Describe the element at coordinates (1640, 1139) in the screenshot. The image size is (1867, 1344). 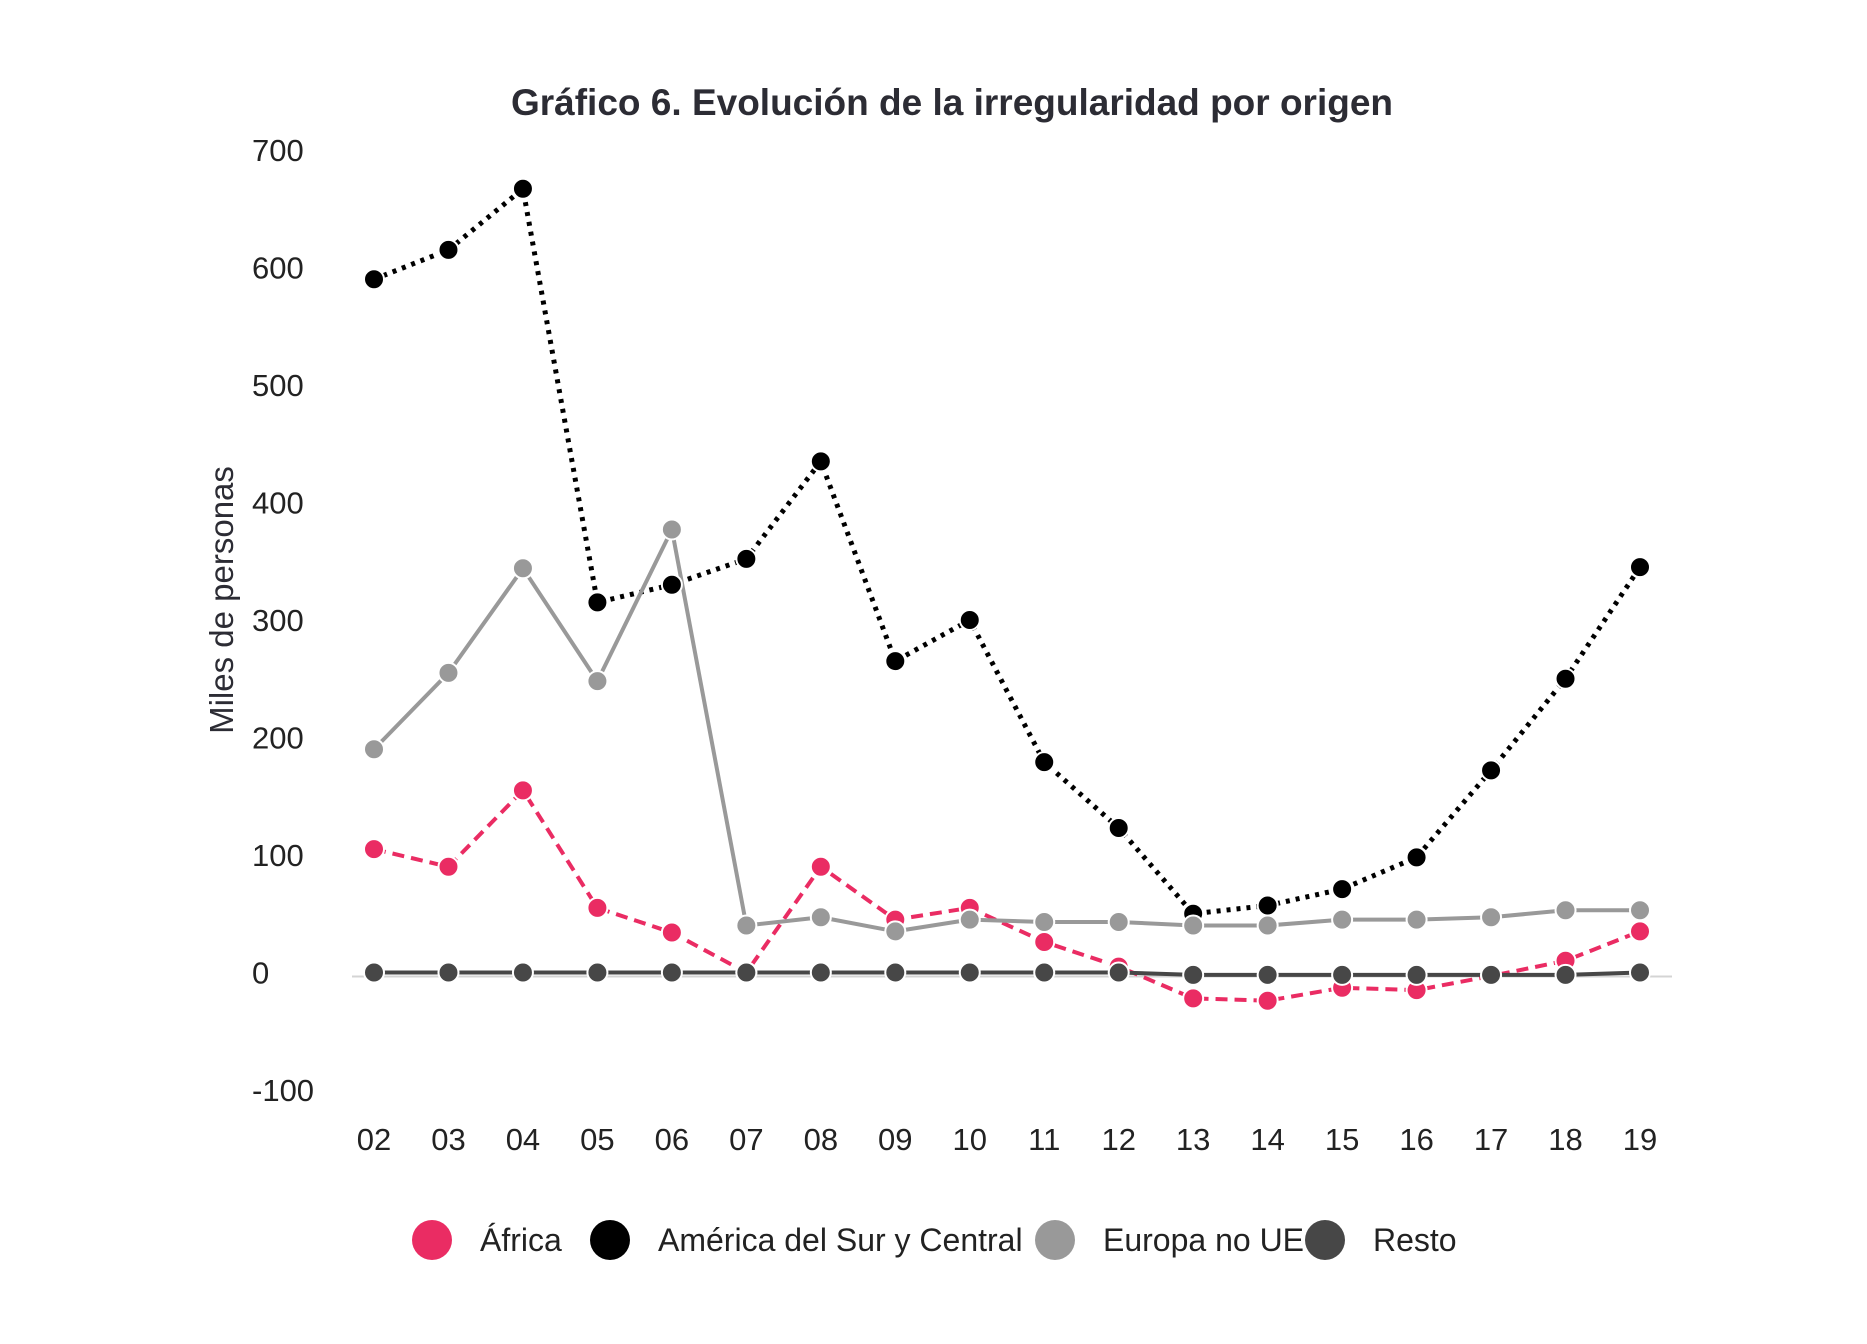
I see `x-tick-label: 19` at that location.